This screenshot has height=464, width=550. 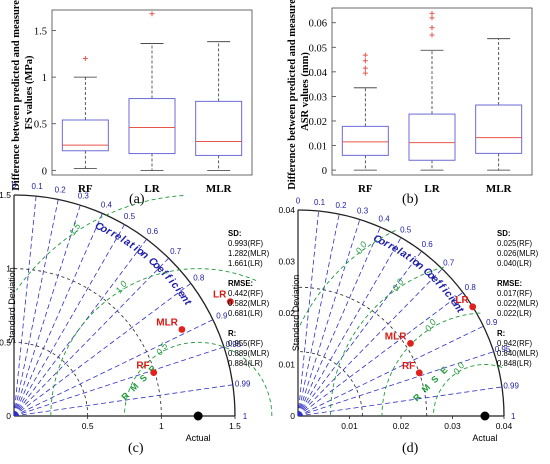 What do you see at coordinates (341, 205) in the screenshot?
I see `corr-label-d: 0.2` at bounding box center [341, 205].